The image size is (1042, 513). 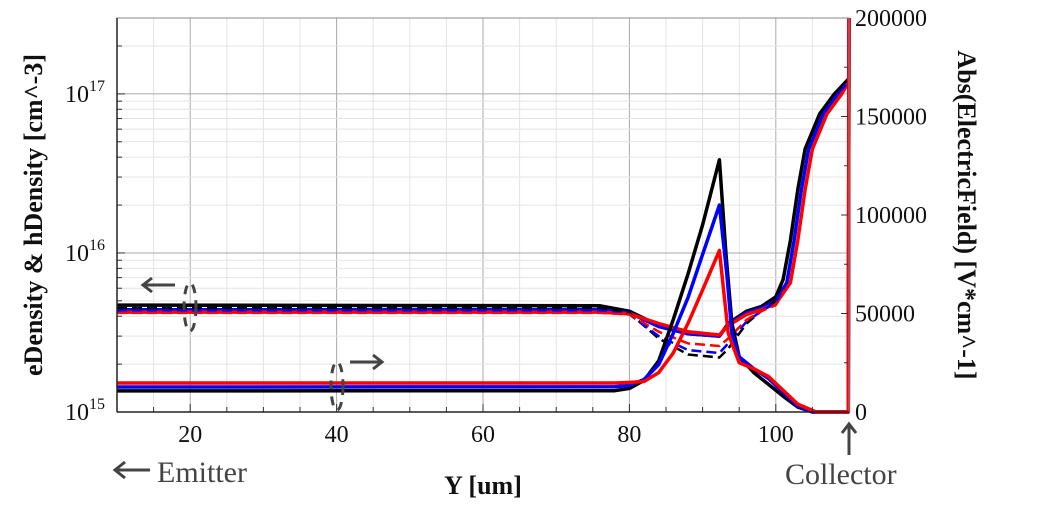 What do you see at coordinates (891, 19) in the screenshot?
I see `right-tick-label: 200000` at bounding box center [891, 19].